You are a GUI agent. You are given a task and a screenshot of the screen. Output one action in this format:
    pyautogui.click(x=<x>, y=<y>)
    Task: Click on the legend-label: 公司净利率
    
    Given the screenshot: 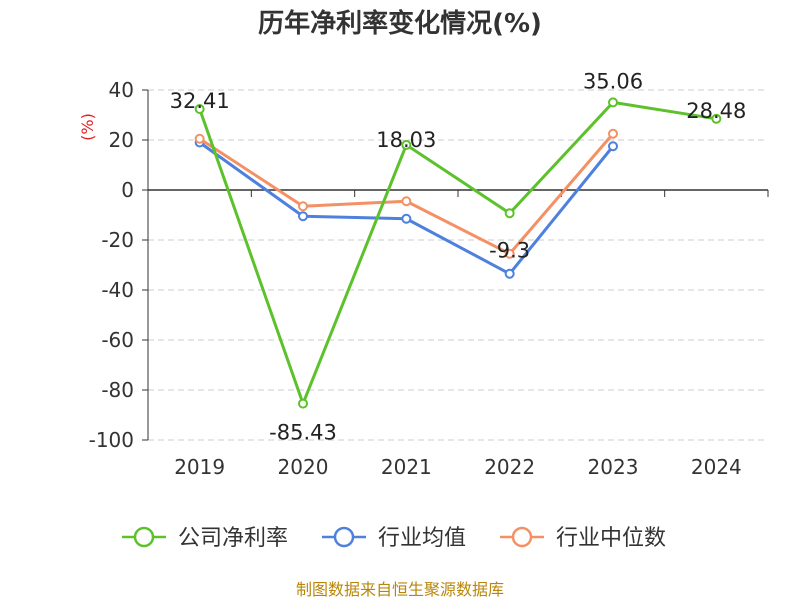 What is the action you would take?
    pyautogui.click(x=233, y=538)
    